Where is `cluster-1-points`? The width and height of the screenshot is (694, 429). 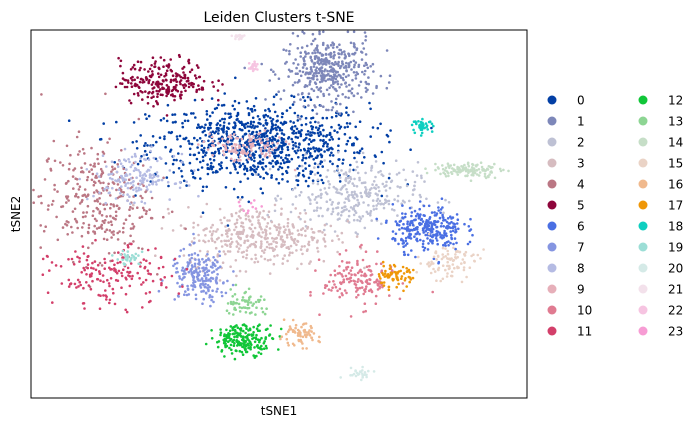 cluster-1-points is located at coordinates (317, 77).